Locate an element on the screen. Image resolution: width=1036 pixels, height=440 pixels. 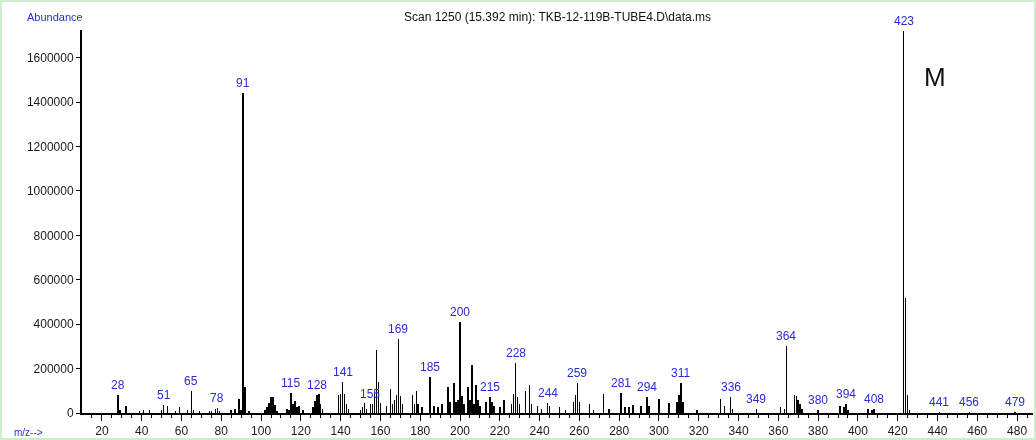
x-tick-label: 320 is located at coordinates (699, 430).